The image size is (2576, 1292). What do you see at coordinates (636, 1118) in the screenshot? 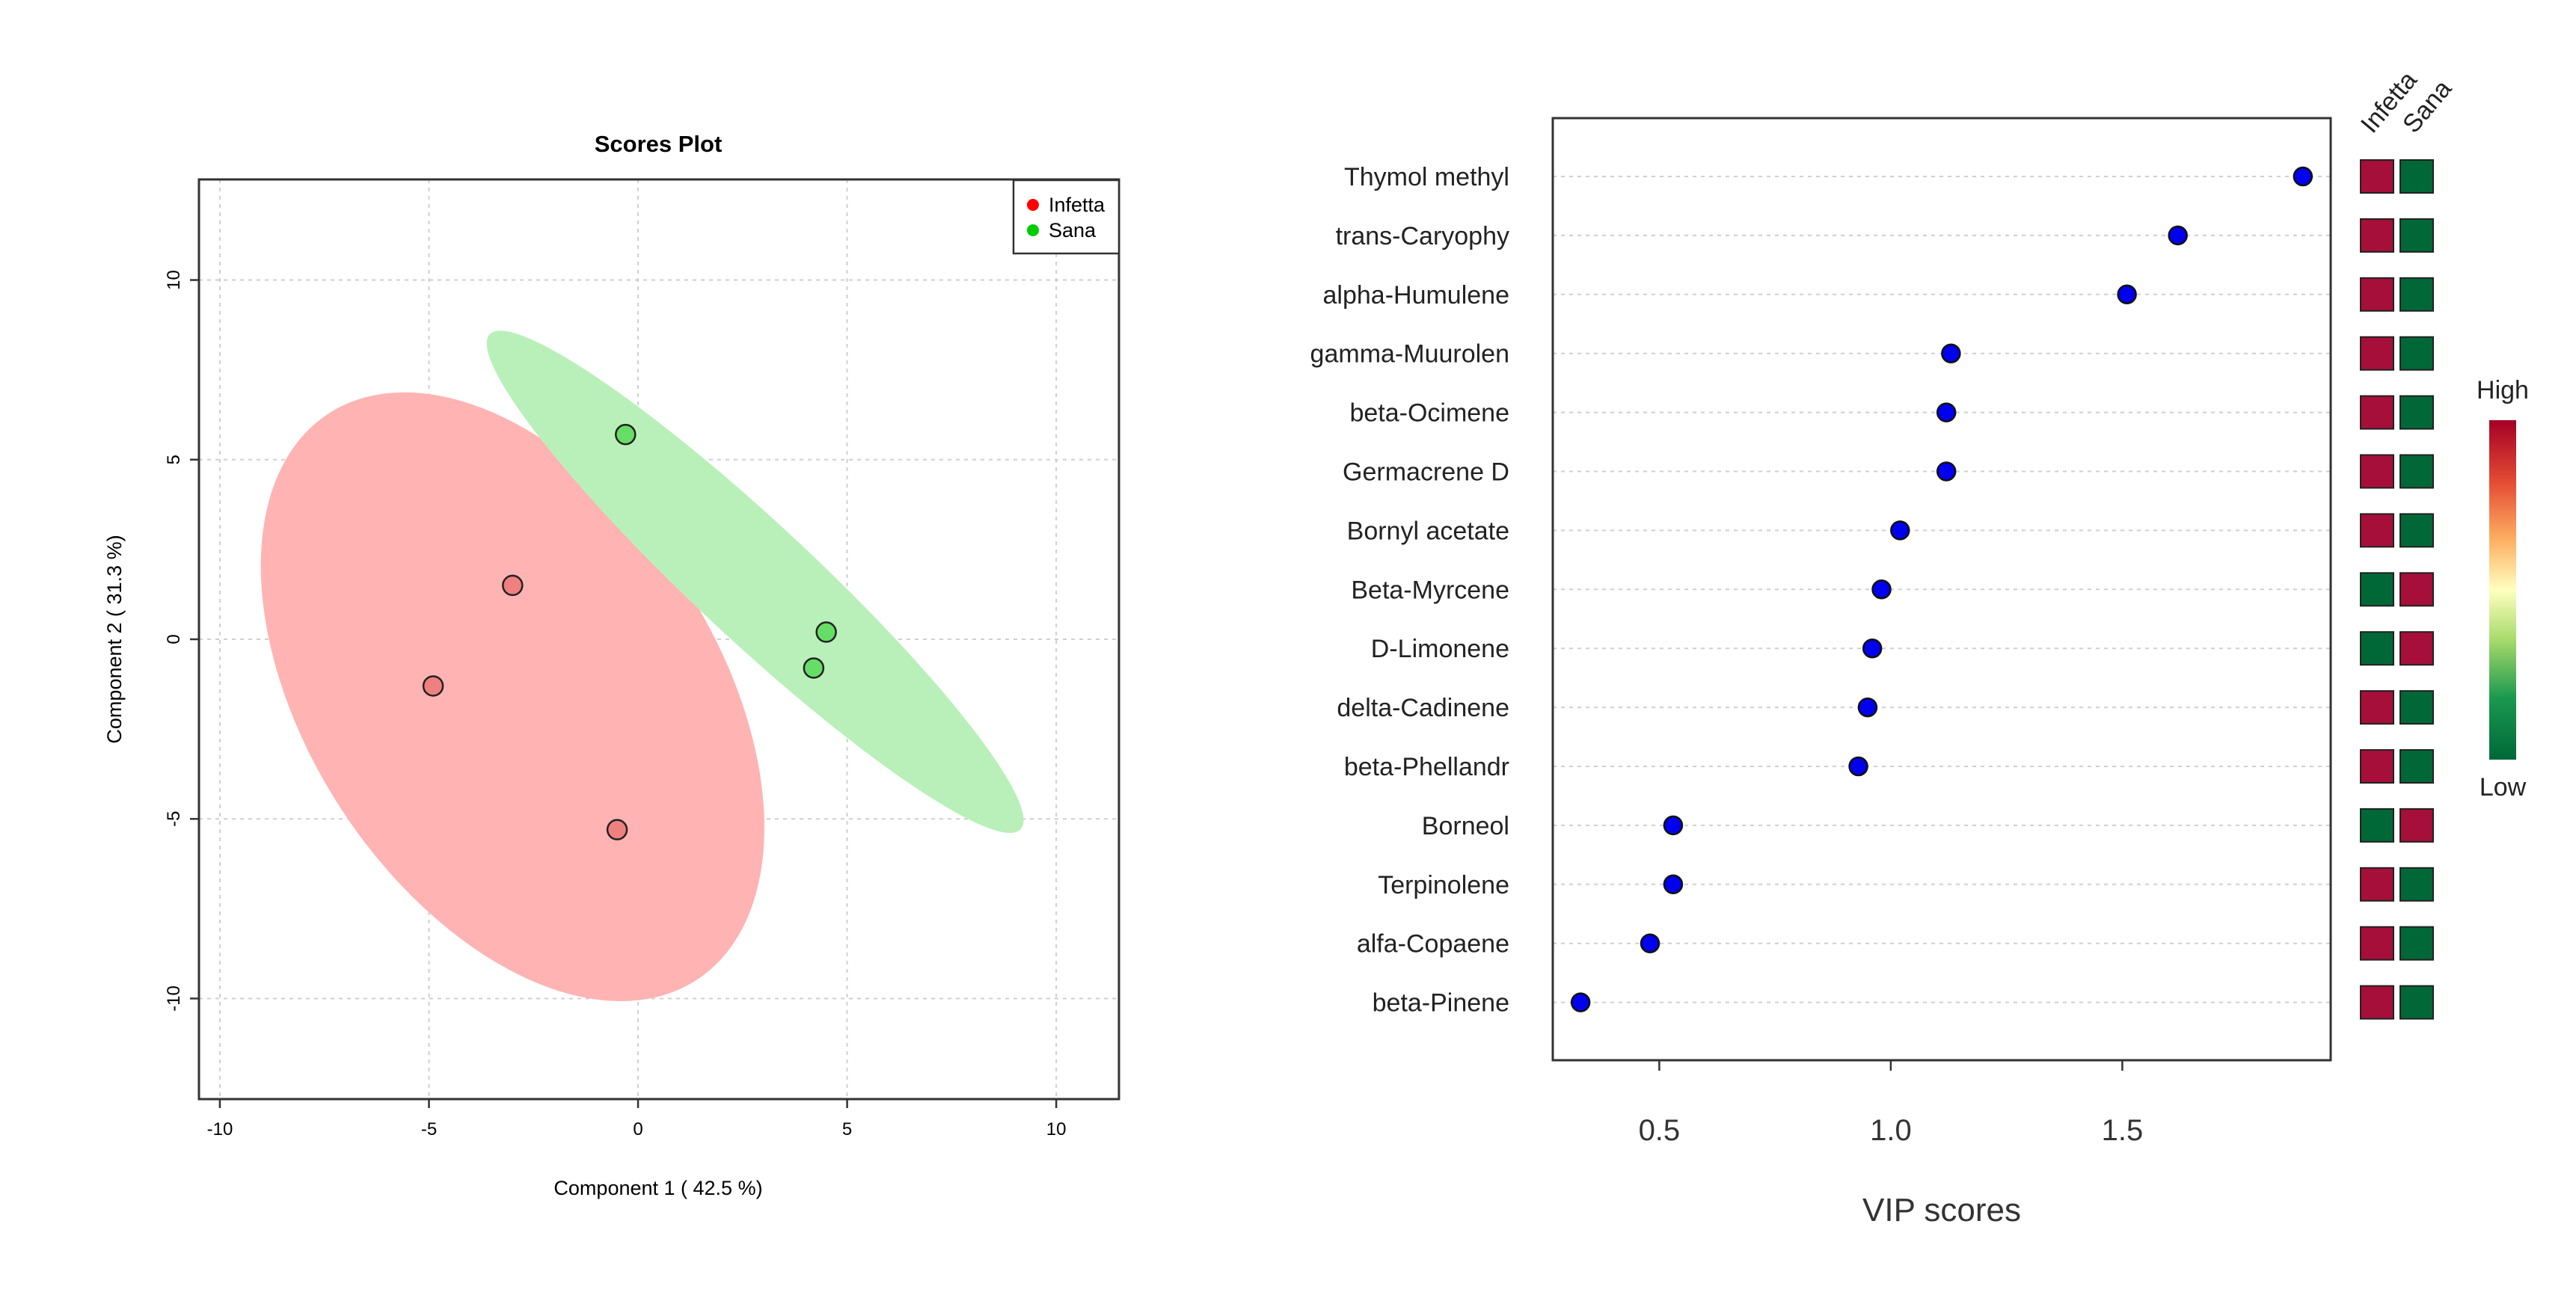
I see `scores-x-axis: -10 -5 0 5 10` at bounding box center [636, 1118].